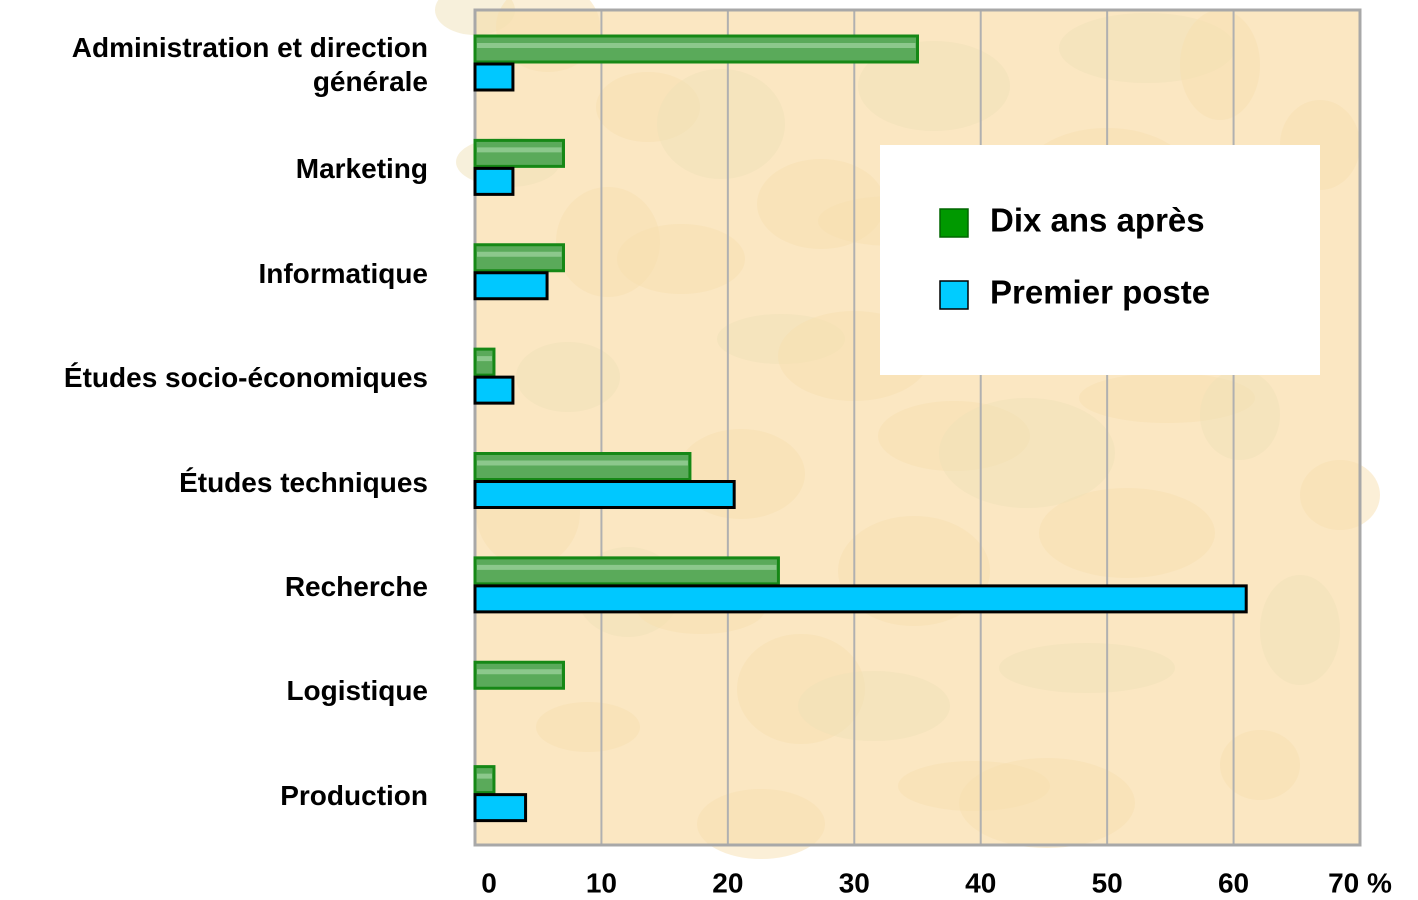 The width and height of the screenshot is (1418, 900). I want to click on category-label: Études techniques, so click(303, 482).